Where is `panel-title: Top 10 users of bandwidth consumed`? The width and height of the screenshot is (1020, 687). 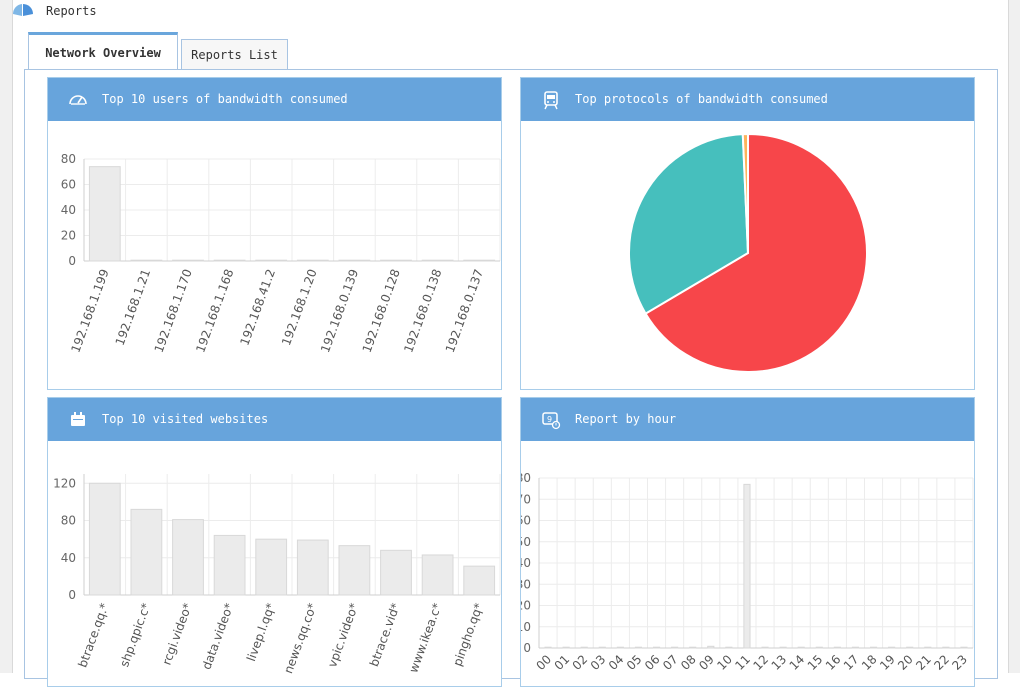
panel-title: Top 10 users of bandwidth consumed is located at coordinates (225, 99).